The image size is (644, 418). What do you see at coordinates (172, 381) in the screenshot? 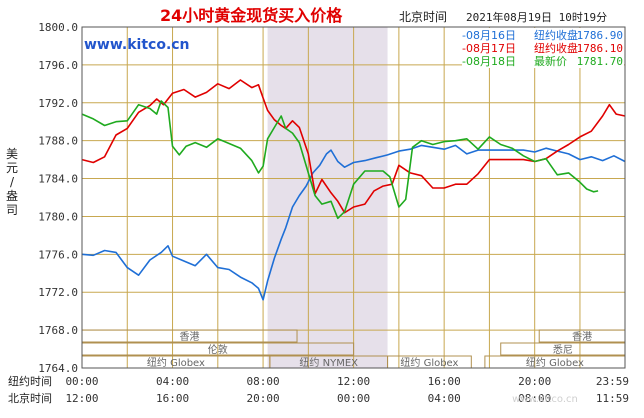
I see `x-tick-ny: 04:00` at bounding box center [172, 381].